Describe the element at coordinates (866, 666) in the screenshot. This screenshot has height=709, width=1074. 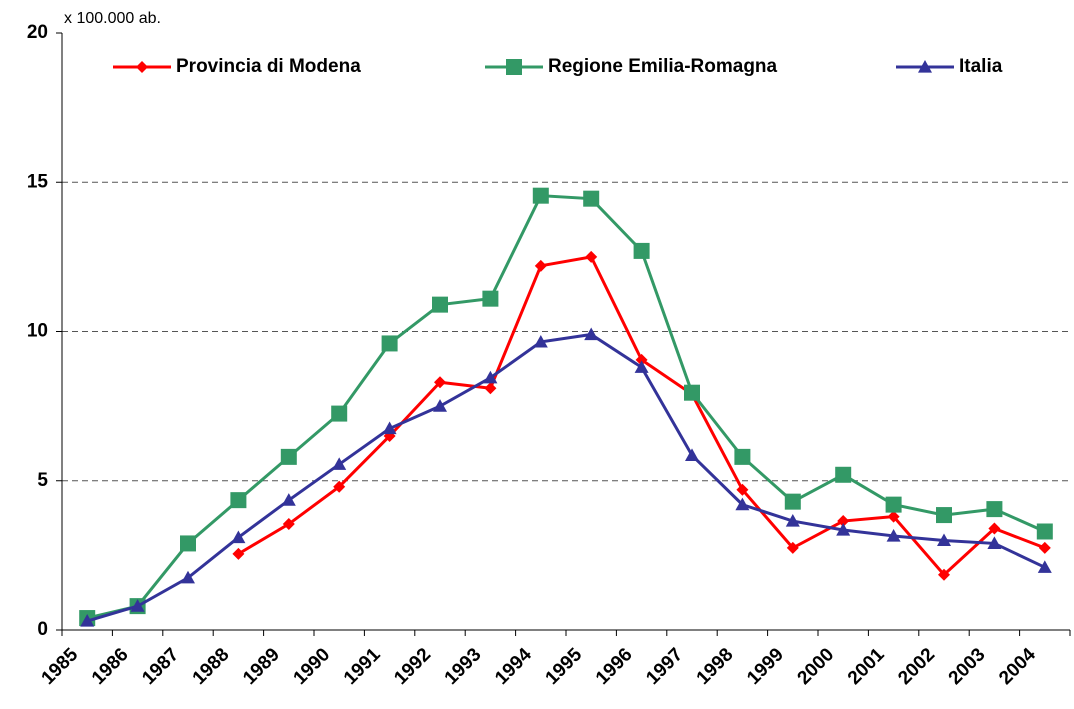
I see `x-tick-label: 2001` at that location.